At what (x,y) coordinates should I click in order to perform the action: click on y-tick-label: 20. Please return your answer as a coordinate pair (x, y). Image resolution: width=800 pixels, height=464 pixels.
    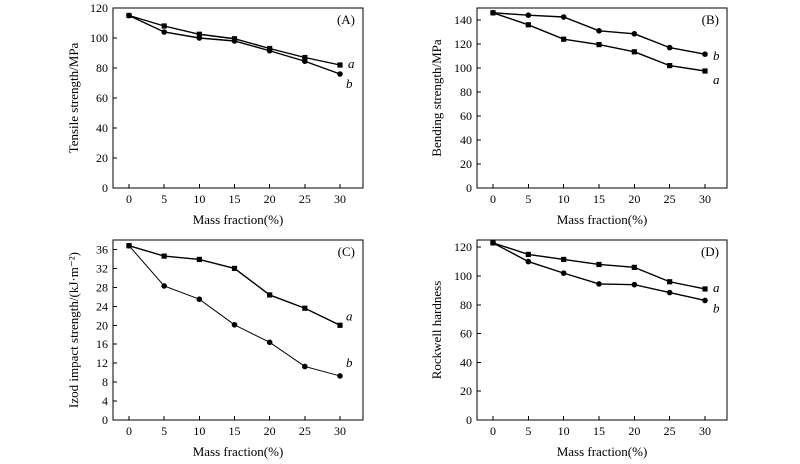
    Looking at the image, I should click on (102, 158).